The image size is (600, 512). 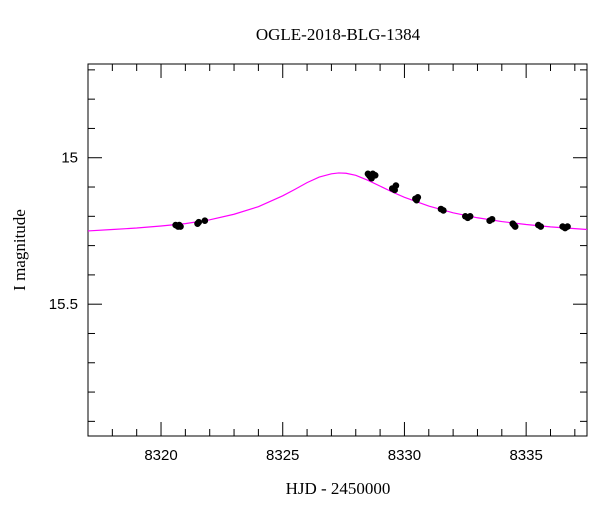 What do you see at coordinates (19, 250) in the screenshot?
I see `y-axis-label: I magnitude` at bounding box center [19, 250].